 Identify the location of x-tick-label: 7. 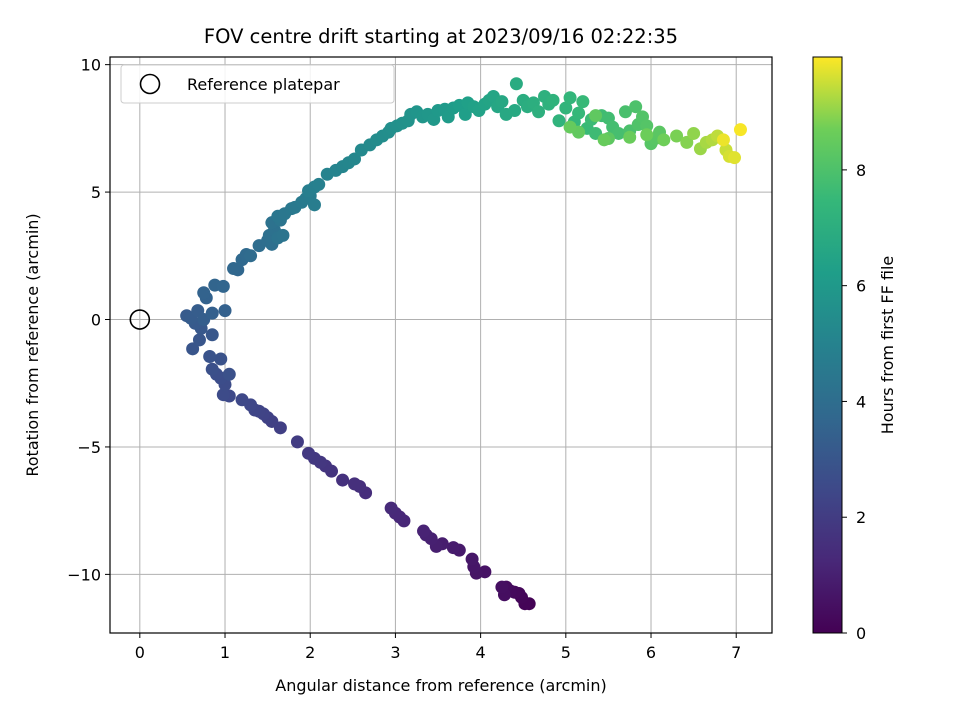
(736, 652).